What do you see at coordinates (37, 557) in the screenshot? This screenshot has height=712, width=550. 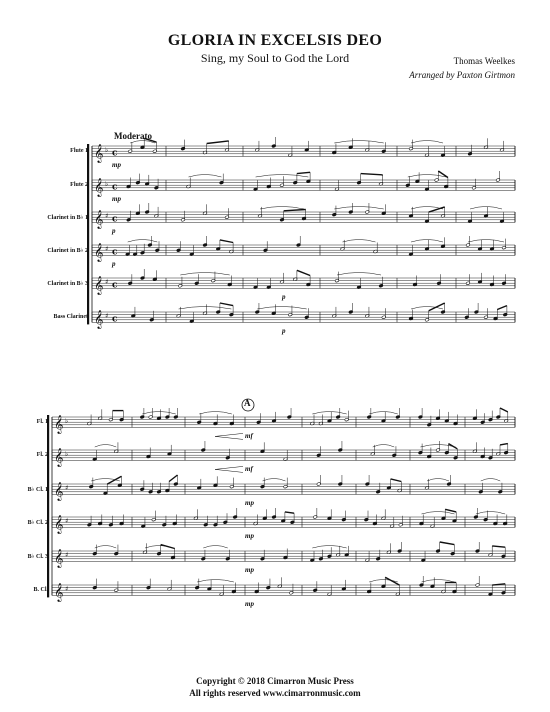 I see `instrument-label: B♭ Cl. 3` at bounding box center [37, 557].